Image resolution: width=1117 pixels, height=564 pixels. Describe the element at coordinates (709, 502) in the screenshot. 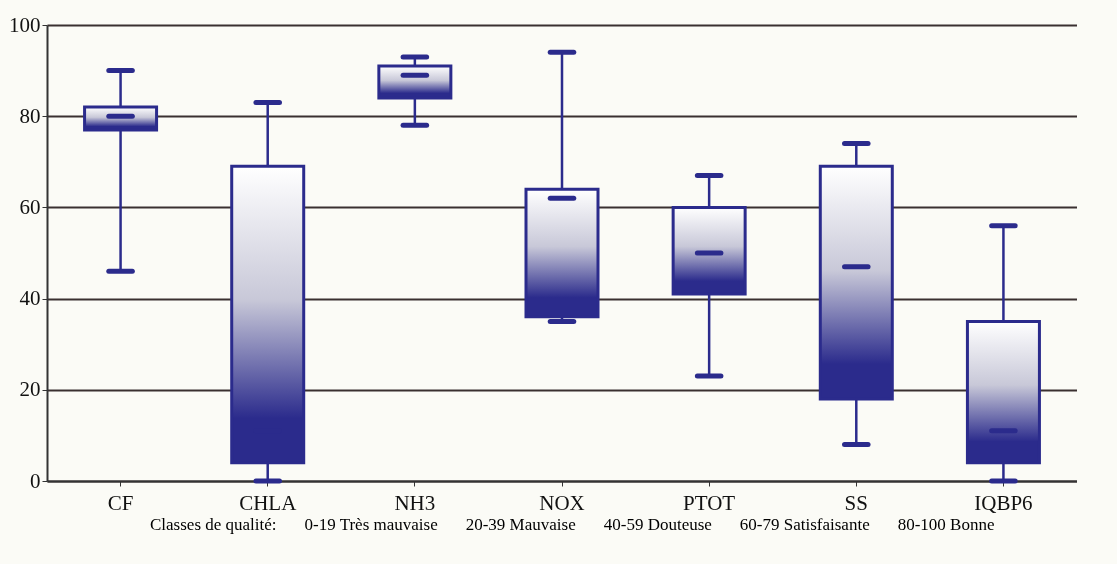

I see `x-tick-label: PTOT` at that location.